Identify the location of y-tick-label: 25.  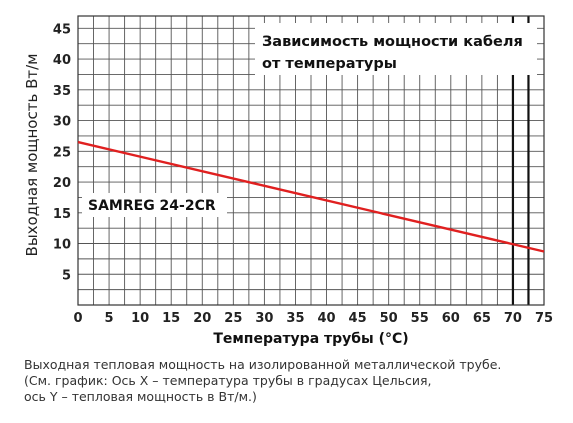
(62, 152).